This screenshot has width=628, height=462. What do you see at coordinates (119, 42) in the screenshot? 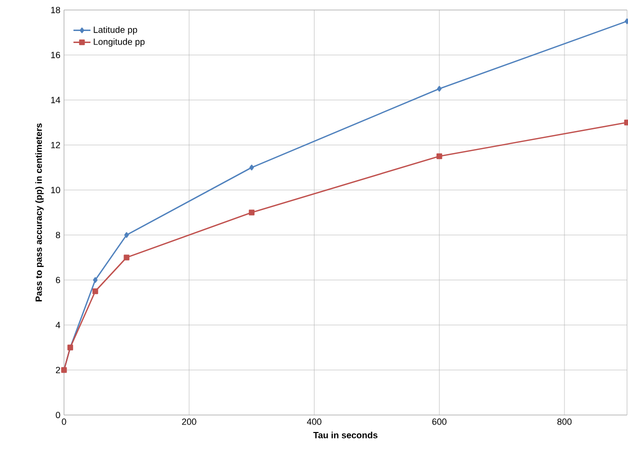
I see `legend-label: Longitude pp` at bounding box center [119, 42].